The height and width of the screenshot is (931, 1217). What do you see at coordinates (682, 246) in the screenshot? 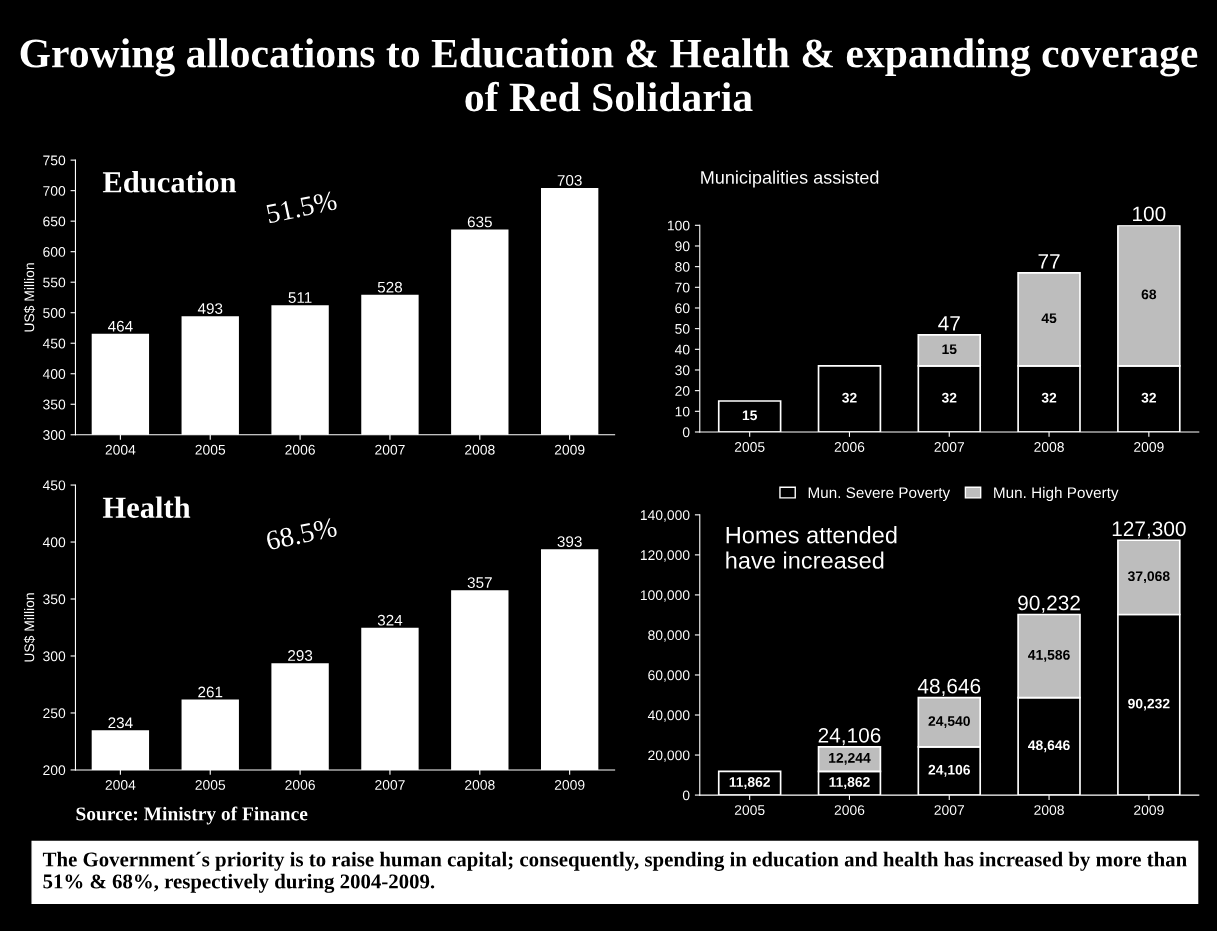
I see `y-tick-label: 90` at bounding box center [682, 246].